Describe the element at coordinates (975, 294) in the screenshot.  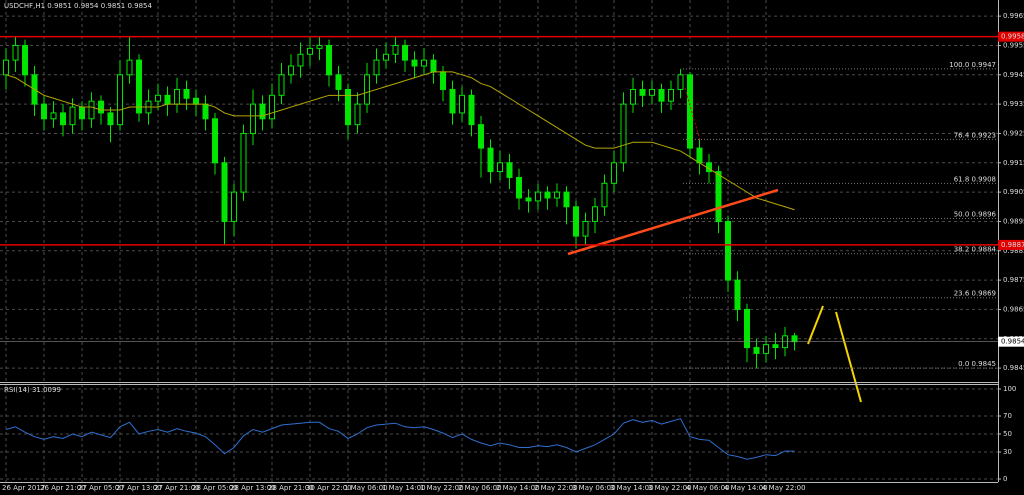
I see `fib-label: 23.6 0.9869` at that location.